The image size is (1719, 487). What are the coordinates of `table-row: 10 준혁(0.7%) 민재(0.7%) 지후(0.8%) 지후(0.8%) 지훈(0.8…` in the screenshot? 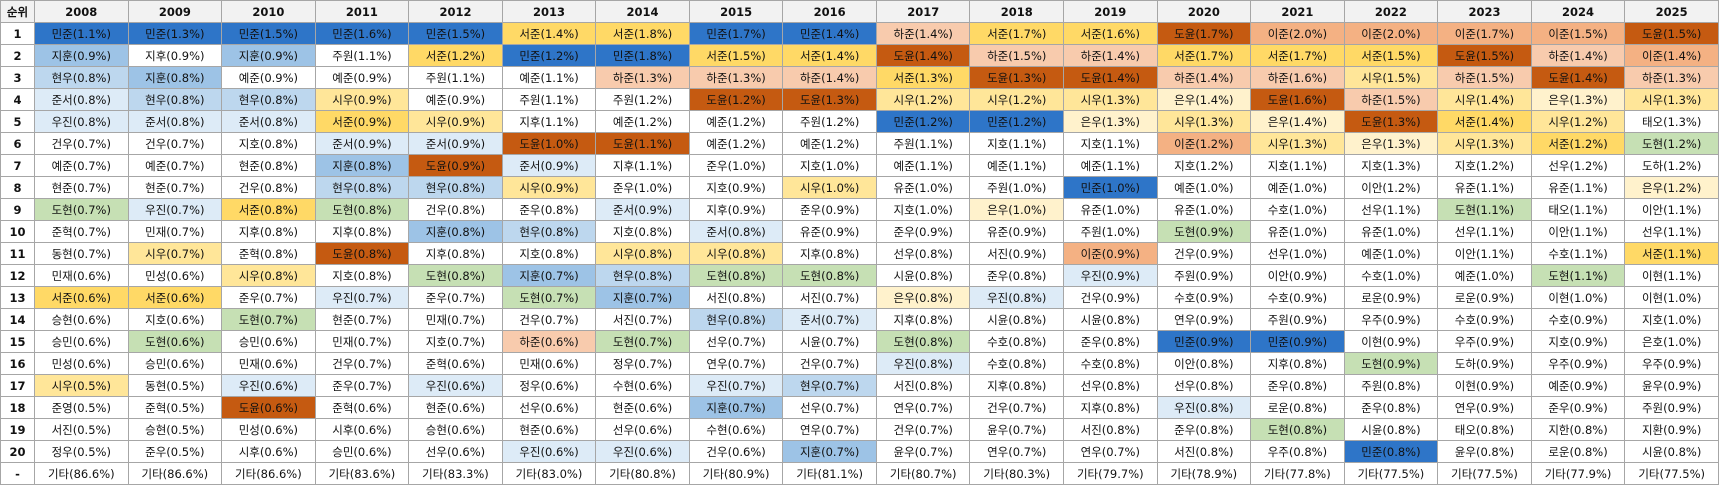 It's located at (859, 231).